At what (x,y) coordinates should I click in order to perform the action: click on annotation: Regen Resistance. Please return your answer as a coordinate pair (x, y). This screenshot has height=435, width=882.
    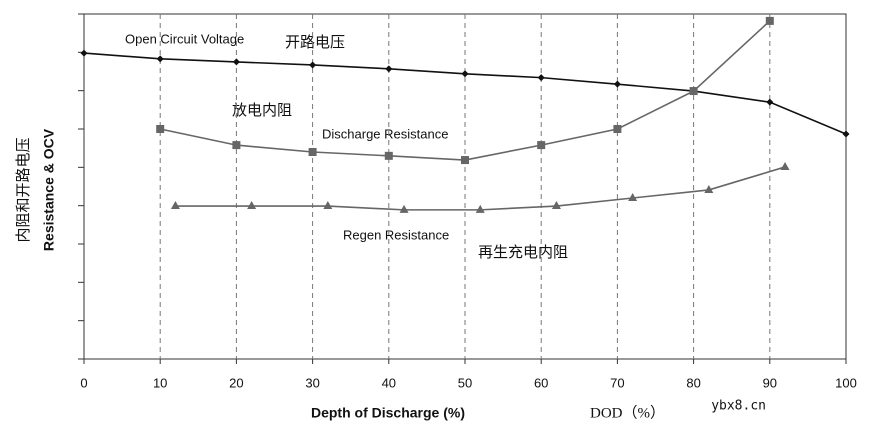
    Looking at the image, I should click on (396, 234).